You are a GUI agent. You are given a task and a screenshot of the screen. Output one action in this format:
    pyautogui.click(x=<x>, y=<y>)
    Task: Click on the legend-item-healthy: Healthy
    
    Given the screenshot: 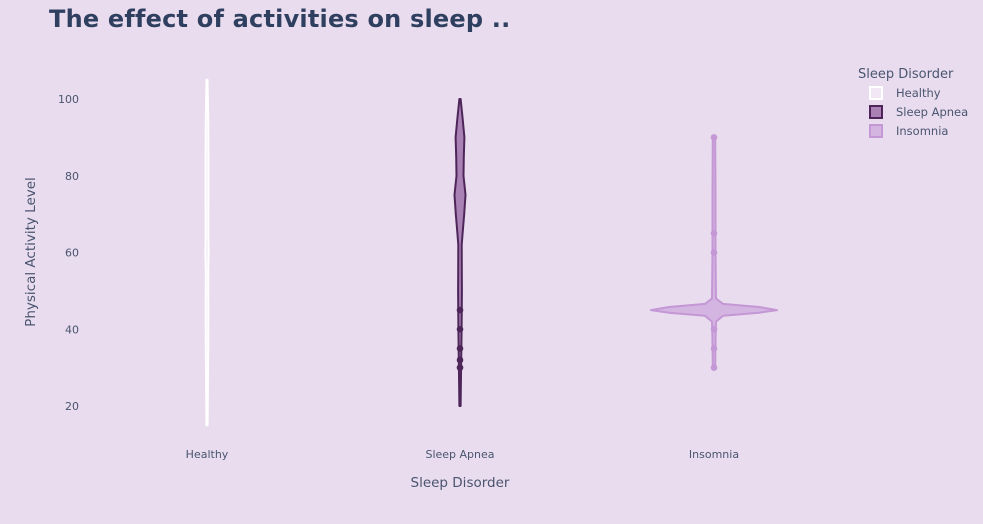 What is the action you would take?
    pyautogui.click(x=905, y=93)
    